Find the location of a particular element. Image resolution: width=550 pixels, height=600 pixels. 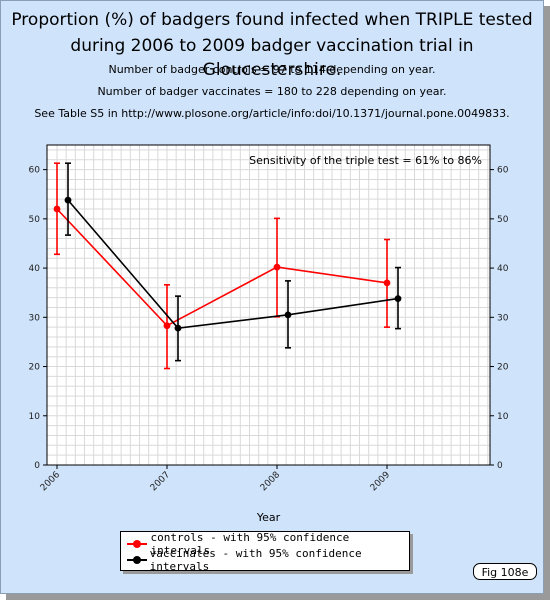

series-line-controls is located at coordinates (222, 267).